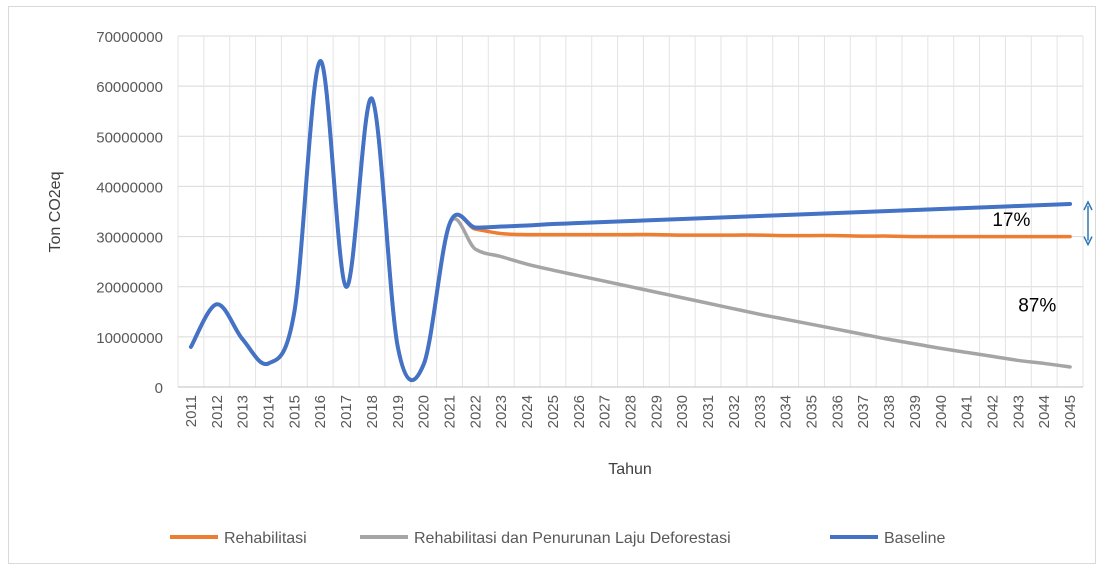 The width and height of the screenshot is (1103, 572). Describe the element at coordinates (760, 411) in the screenshot. I see `x-tick-label: 2033` at that location.